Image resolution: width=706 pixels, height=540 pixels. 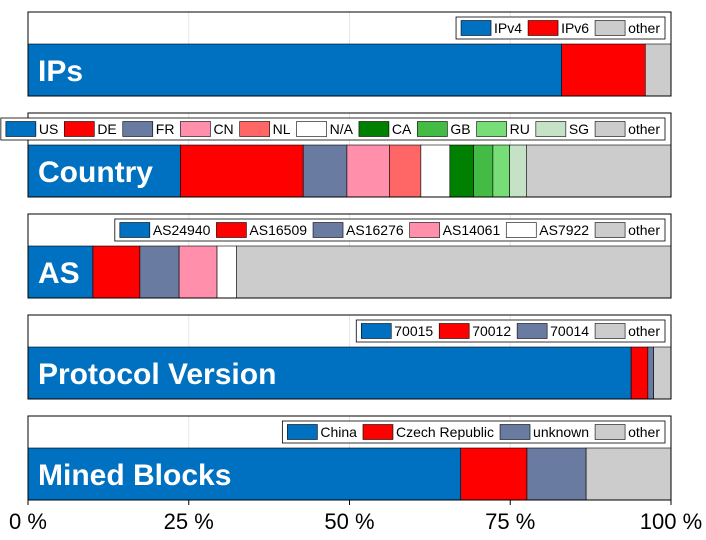 What do you see at coordinates (432, 129) in the screenshot?
I see `legend-swatch-gb` at bounding box center [432, 129].